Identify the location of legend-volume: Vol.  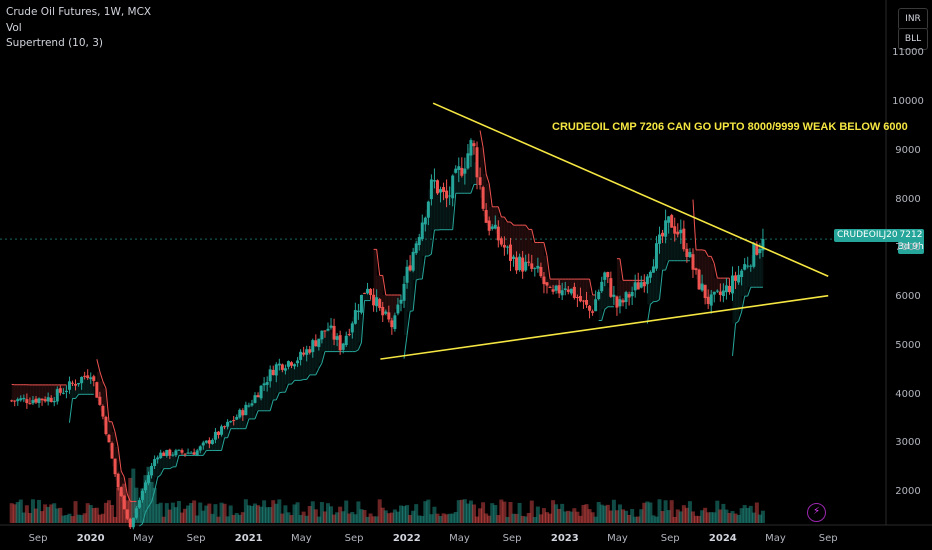
(14, 27).